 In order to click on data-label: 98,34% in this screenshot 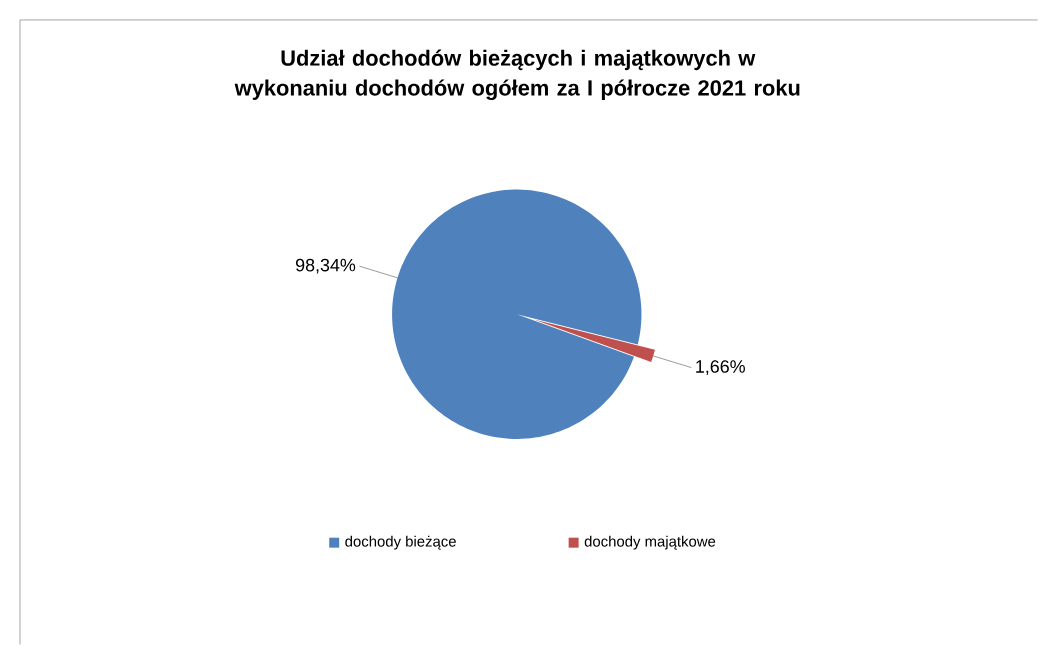, I will do `click(326, 266)`.